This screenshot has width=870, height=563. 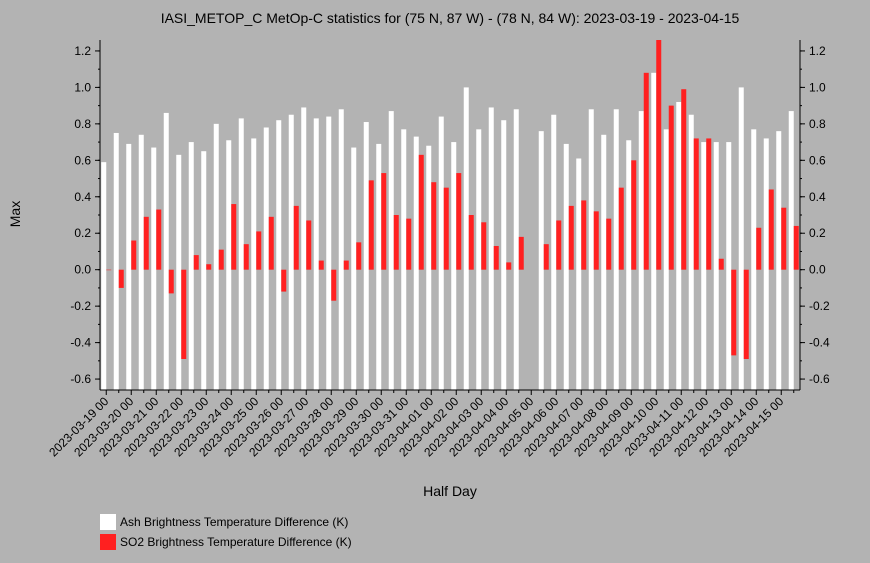 What do you see at coordinates (817, 124) in the screenshot?
I see `y-tick-label-right: 0.8` at bounding box center [817, 124].